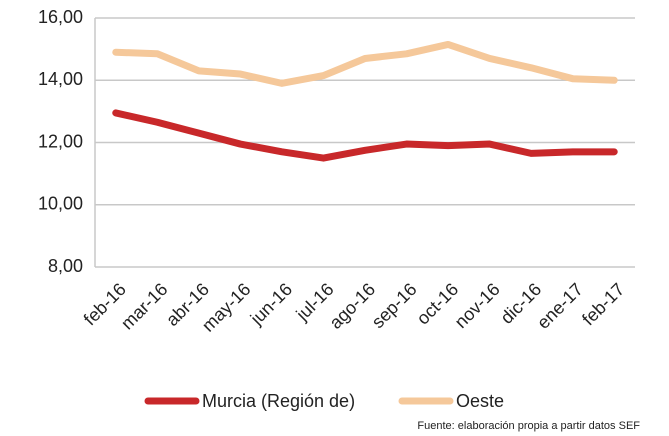 The image size is (669, 436). I want to click on y-tick-label: 8,00, so click(65, 266).